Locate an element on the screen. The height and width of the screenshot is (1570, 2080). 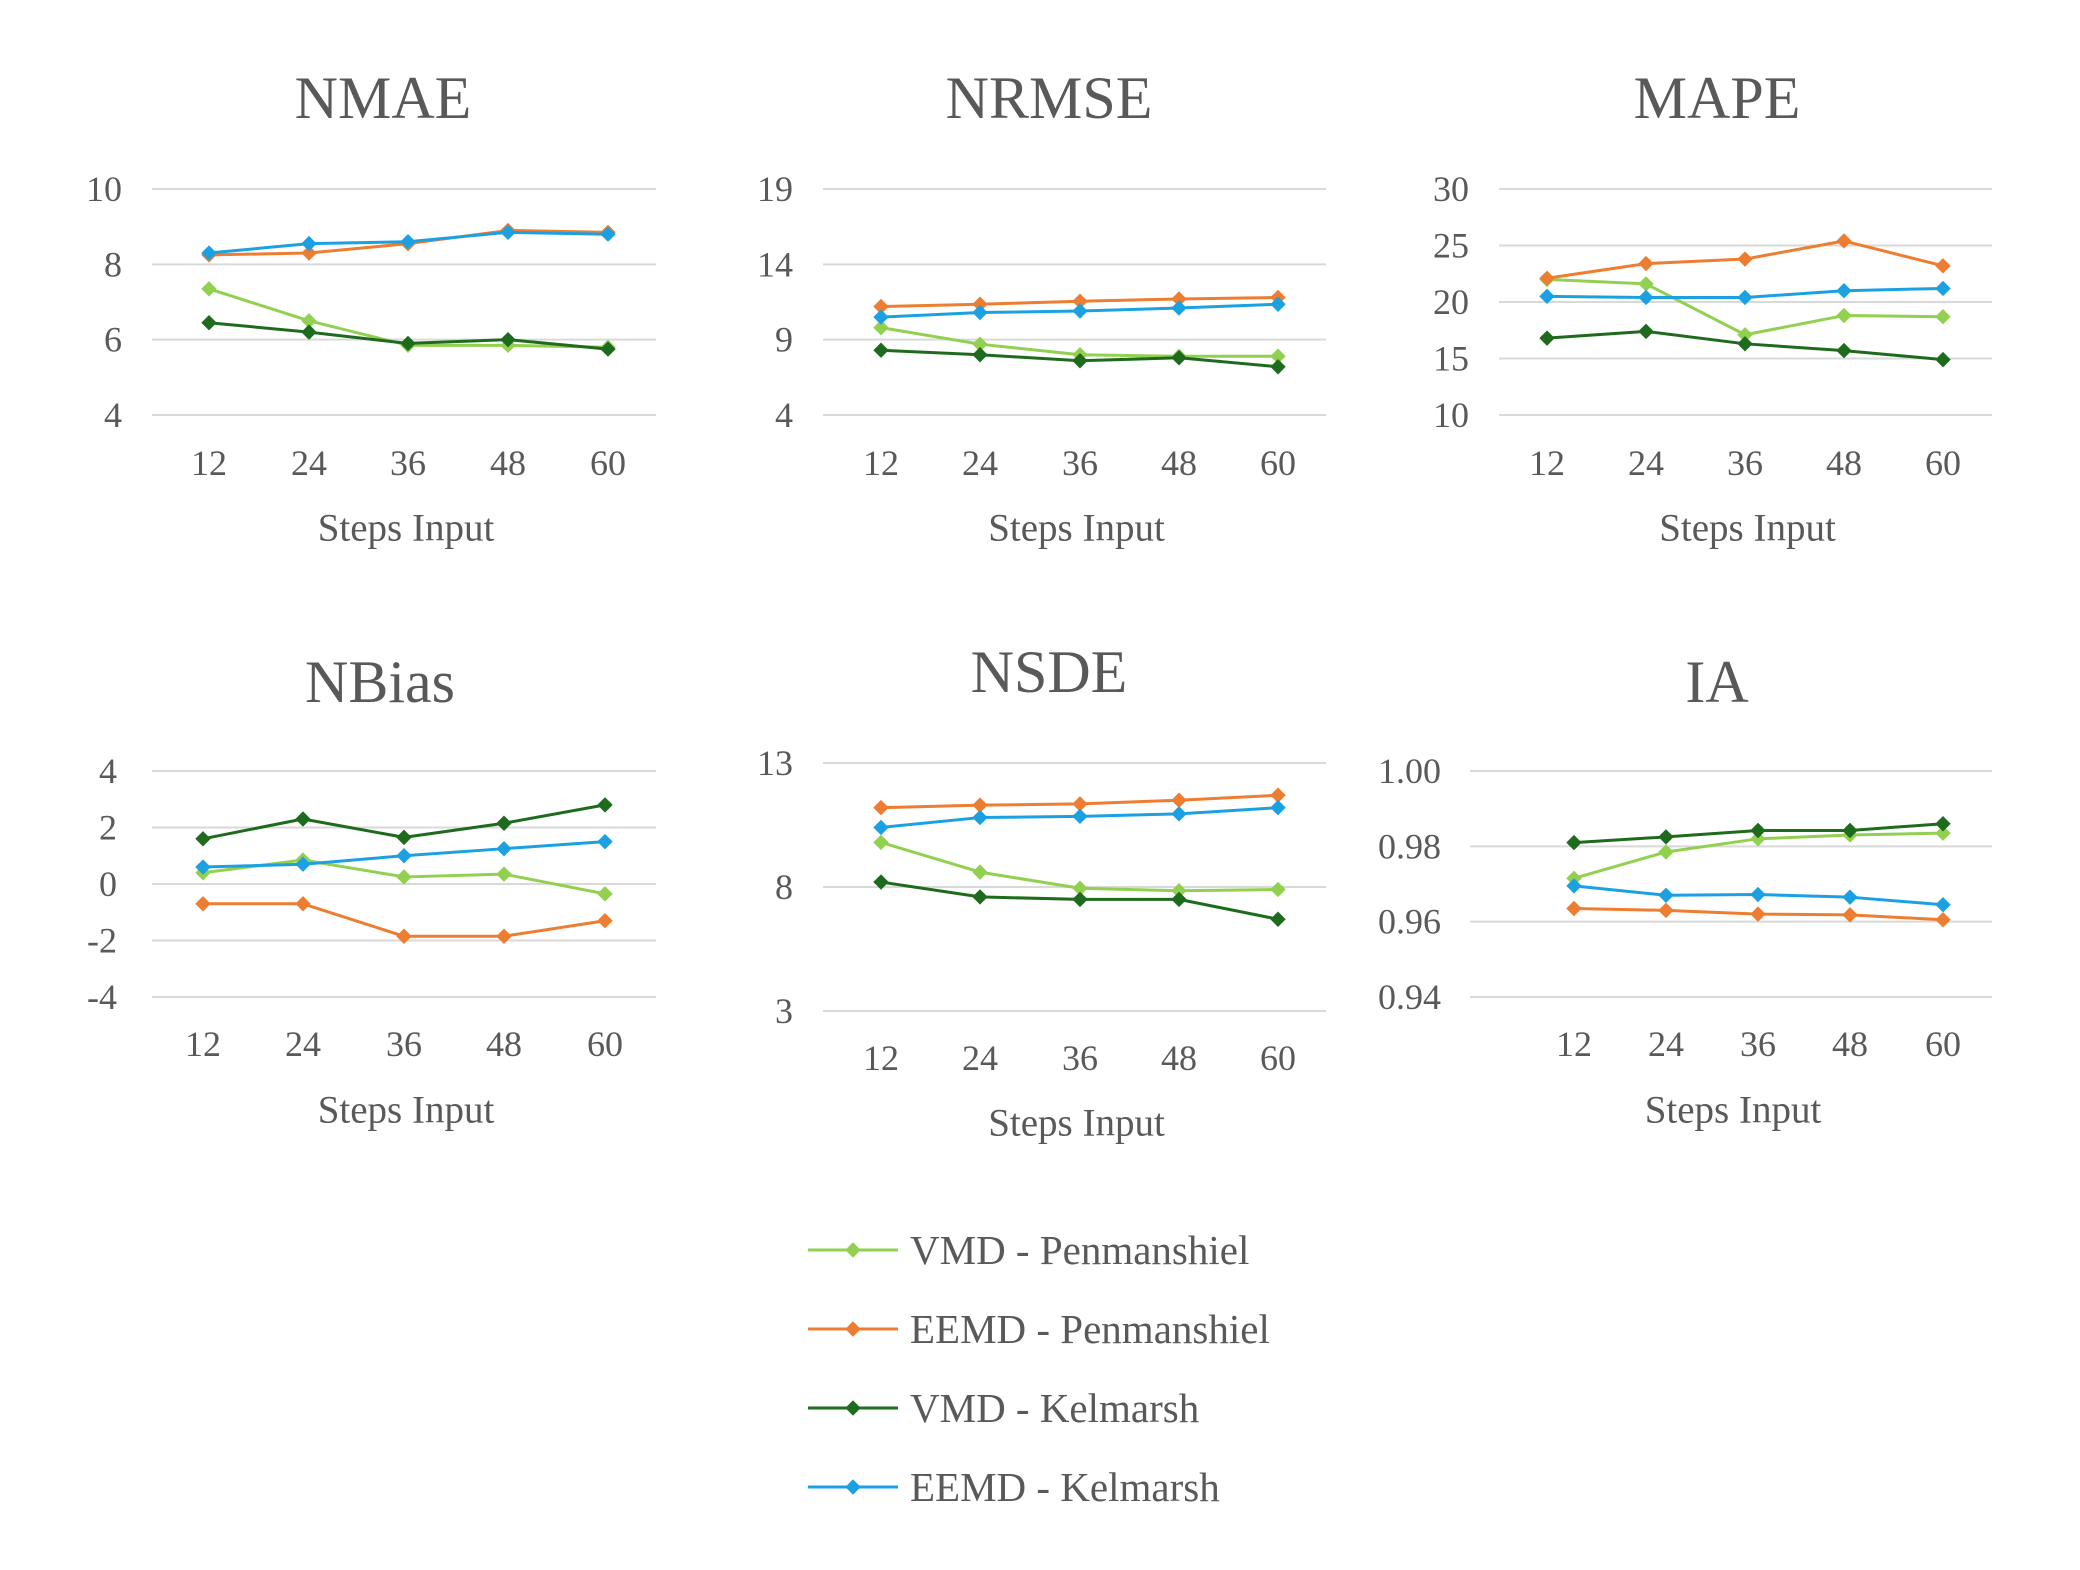
legend-label: VMD - Penmanshiel is located at coordinates (1079, 1250).